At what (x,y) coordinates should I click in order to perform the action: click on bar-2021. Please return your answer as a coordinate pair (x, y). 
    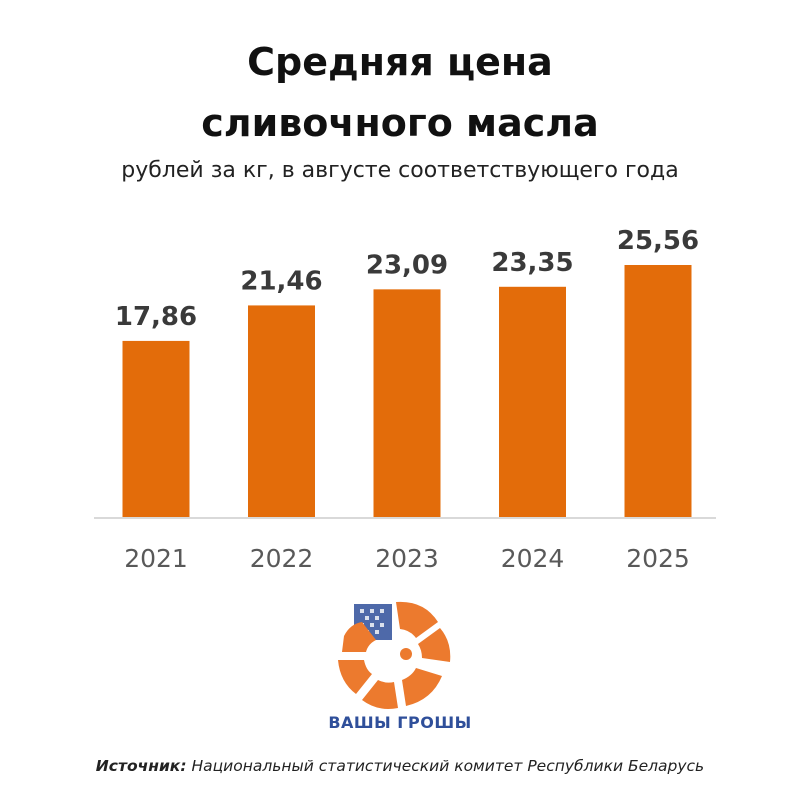
    Looking at the image, I should click on (156, 428).